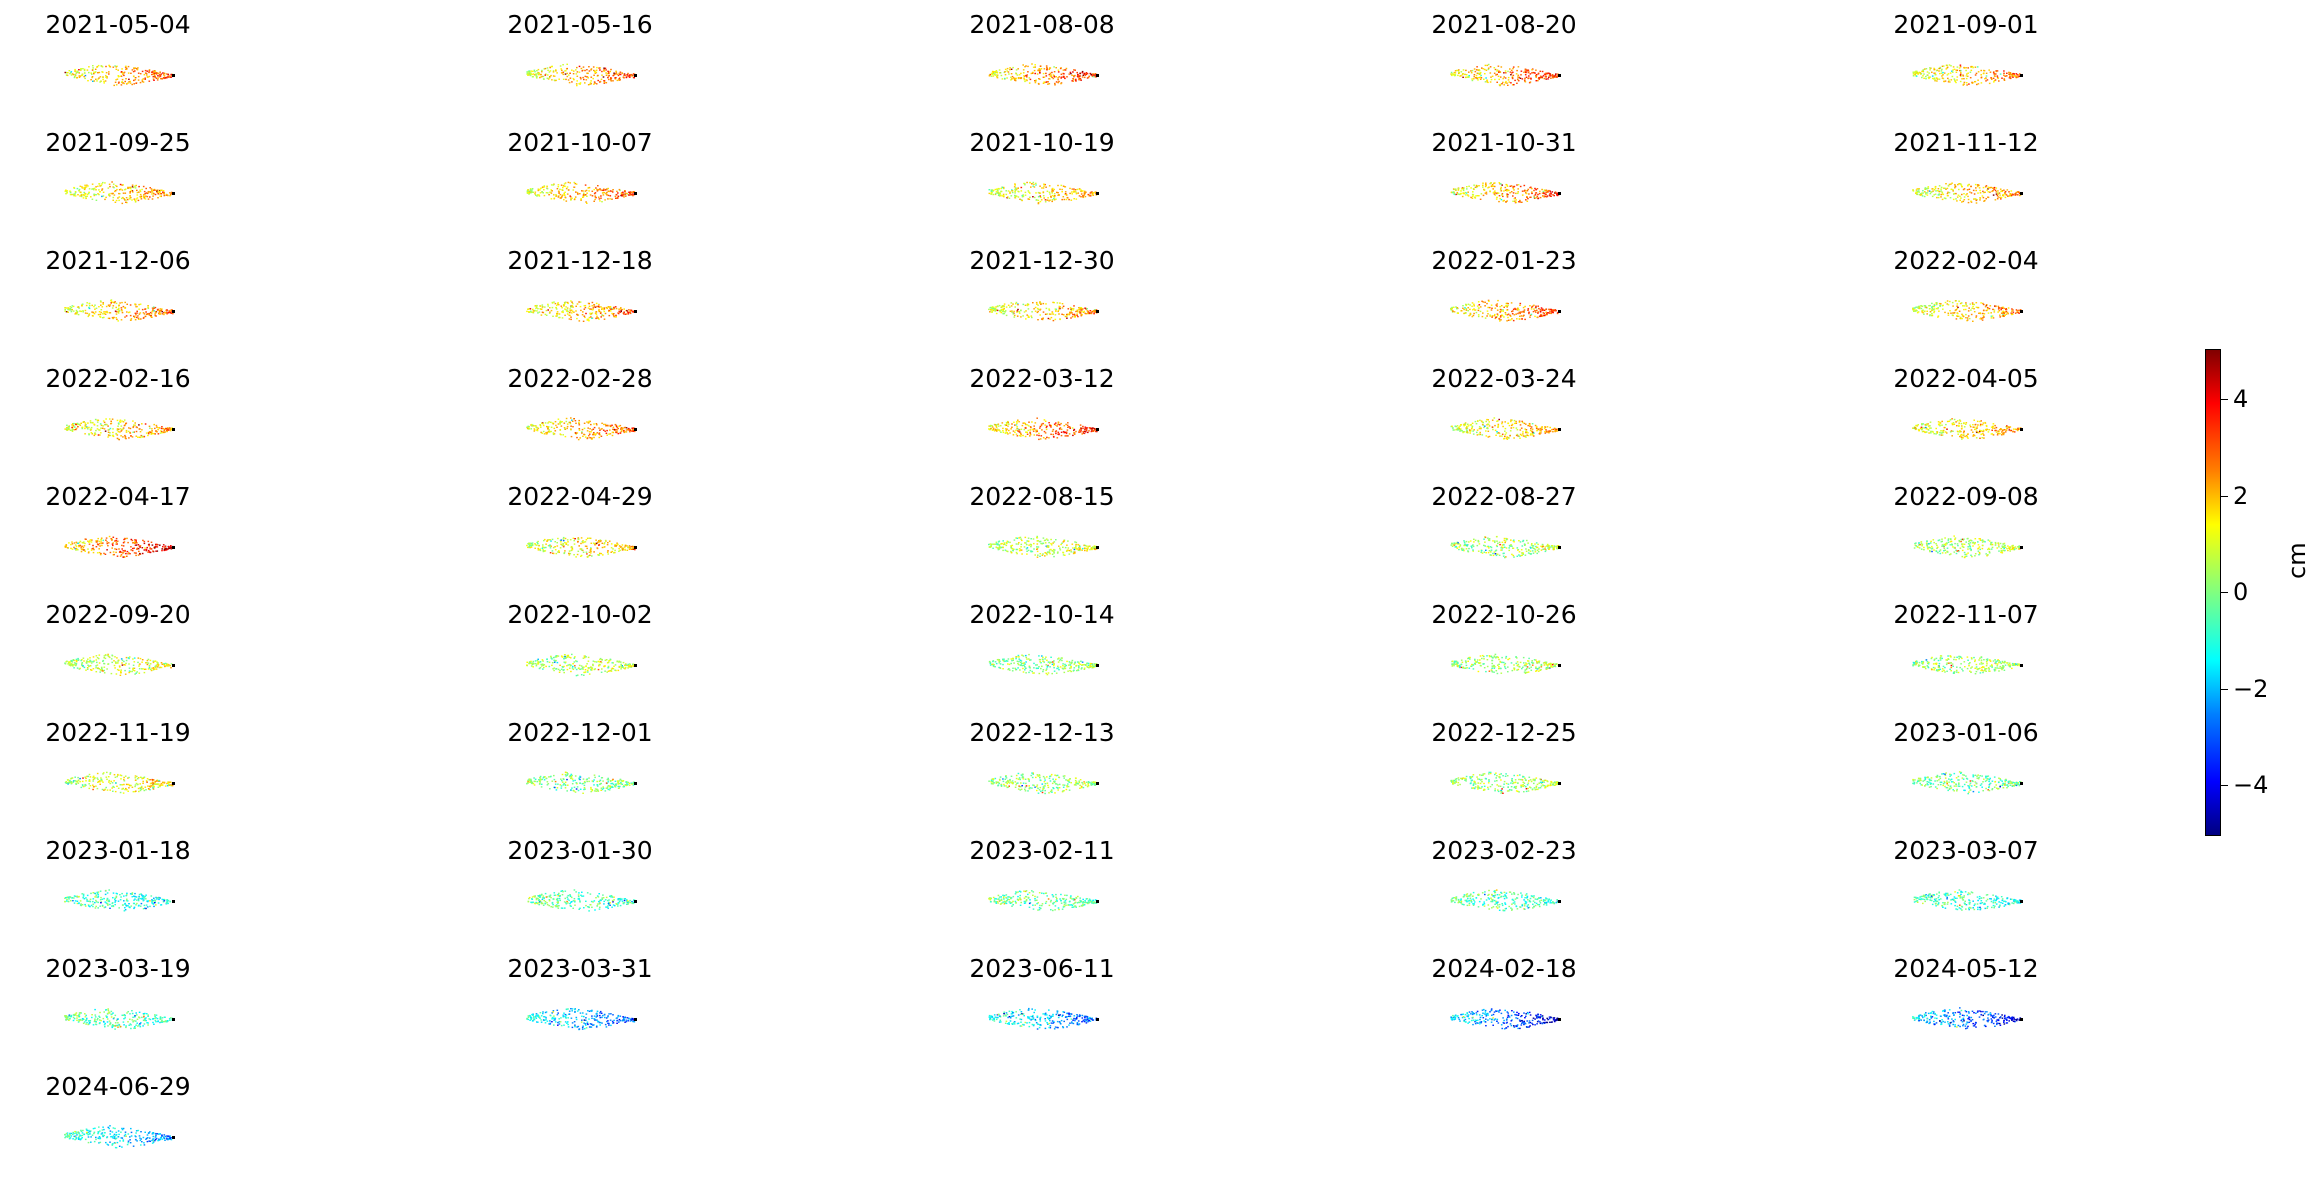 The image size is (2312, 1182). I want to click on subplot-panel: 2022-01-23, so click(1536, 301).